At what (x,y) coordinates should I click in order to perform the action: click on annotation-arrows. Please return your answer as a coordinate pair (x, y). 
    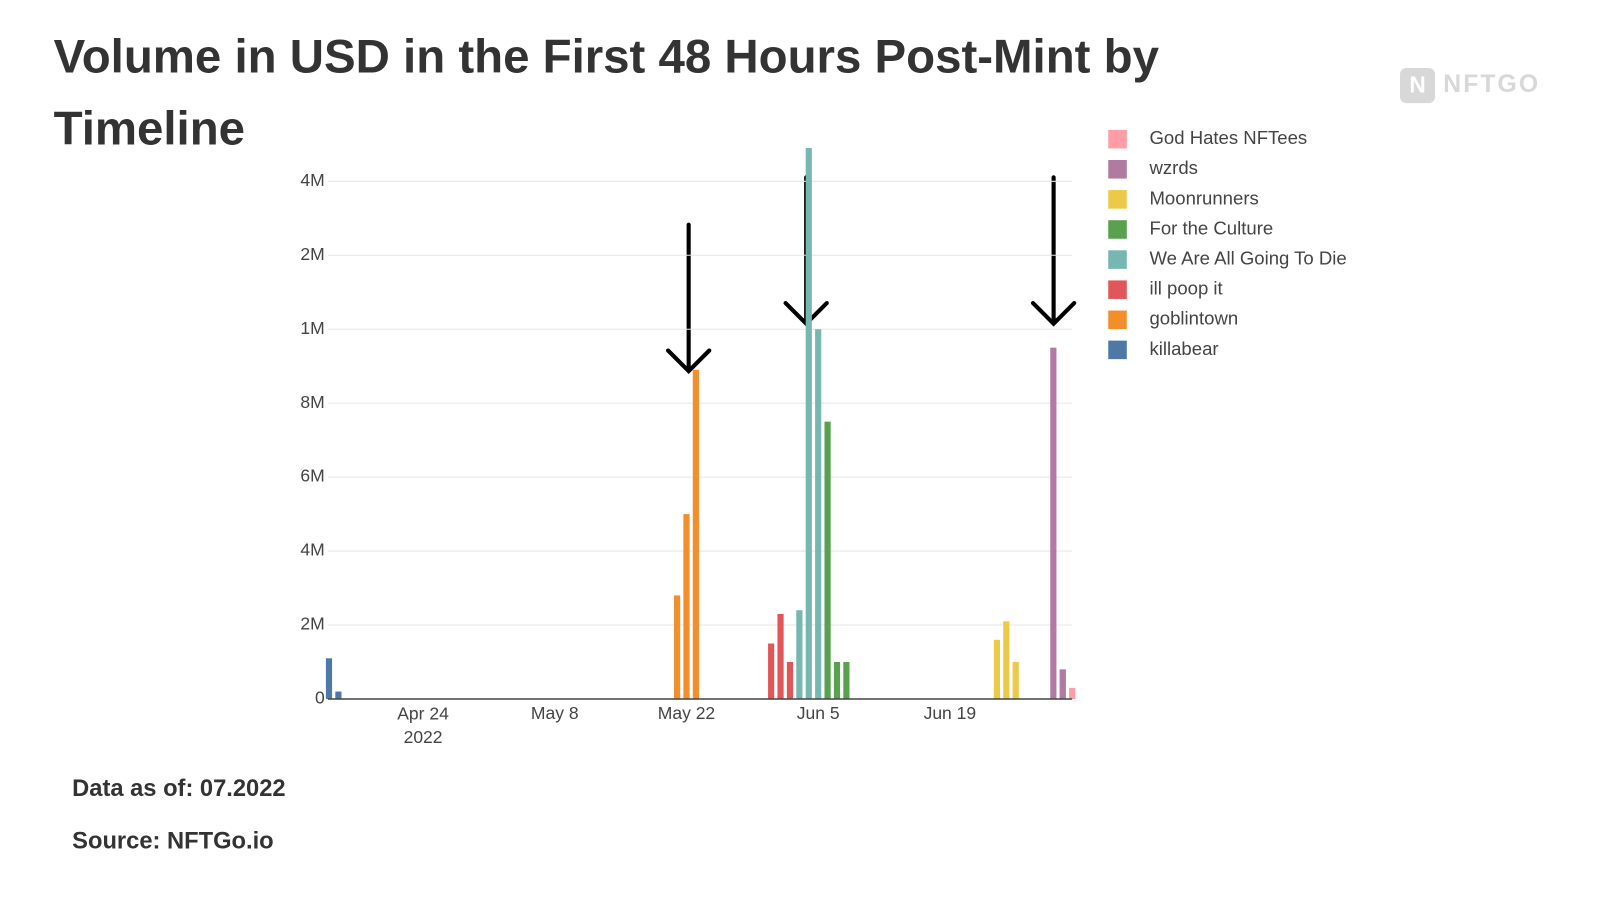
    Looking at the image, I should click on (871, 275).